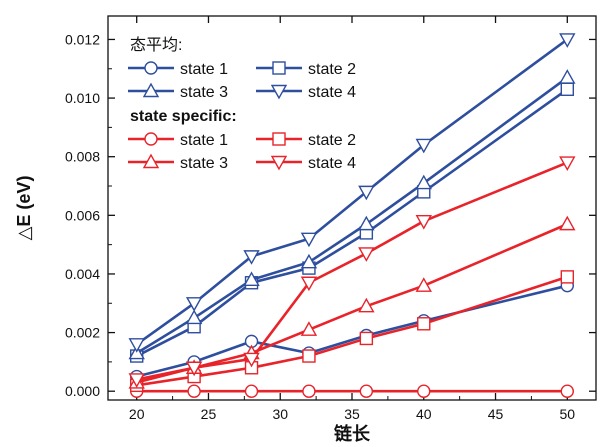 Image resolution: width=605 pixels, height=447 pixels. What do you see at coordinates (183, 116) in the screenshot?
I see `legend-heading: state specific:` at bounding box center [183, 116].